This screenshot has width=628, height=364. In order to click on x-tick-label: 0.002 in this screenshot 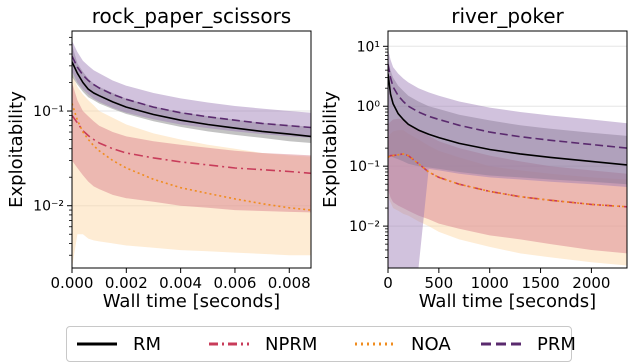, I will do `click(126, 283)`.